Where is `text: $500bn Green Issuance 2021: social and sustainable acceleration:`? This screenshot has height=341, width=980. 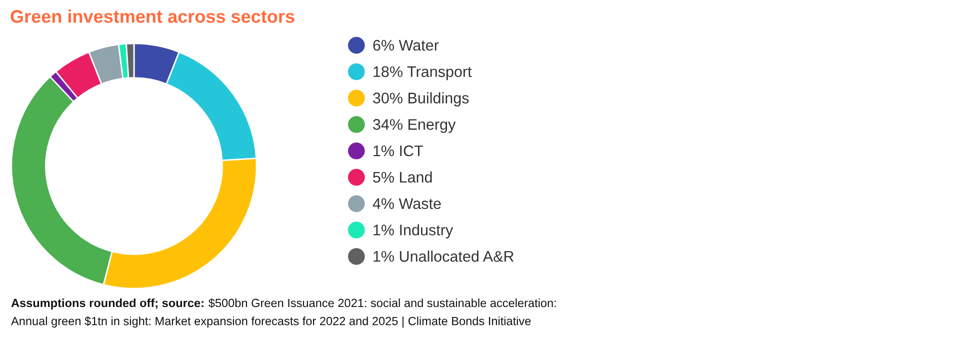 text: $500bn Green Issuance 2021: social and sustainable acceleration: is located at coordinates (382, 303).